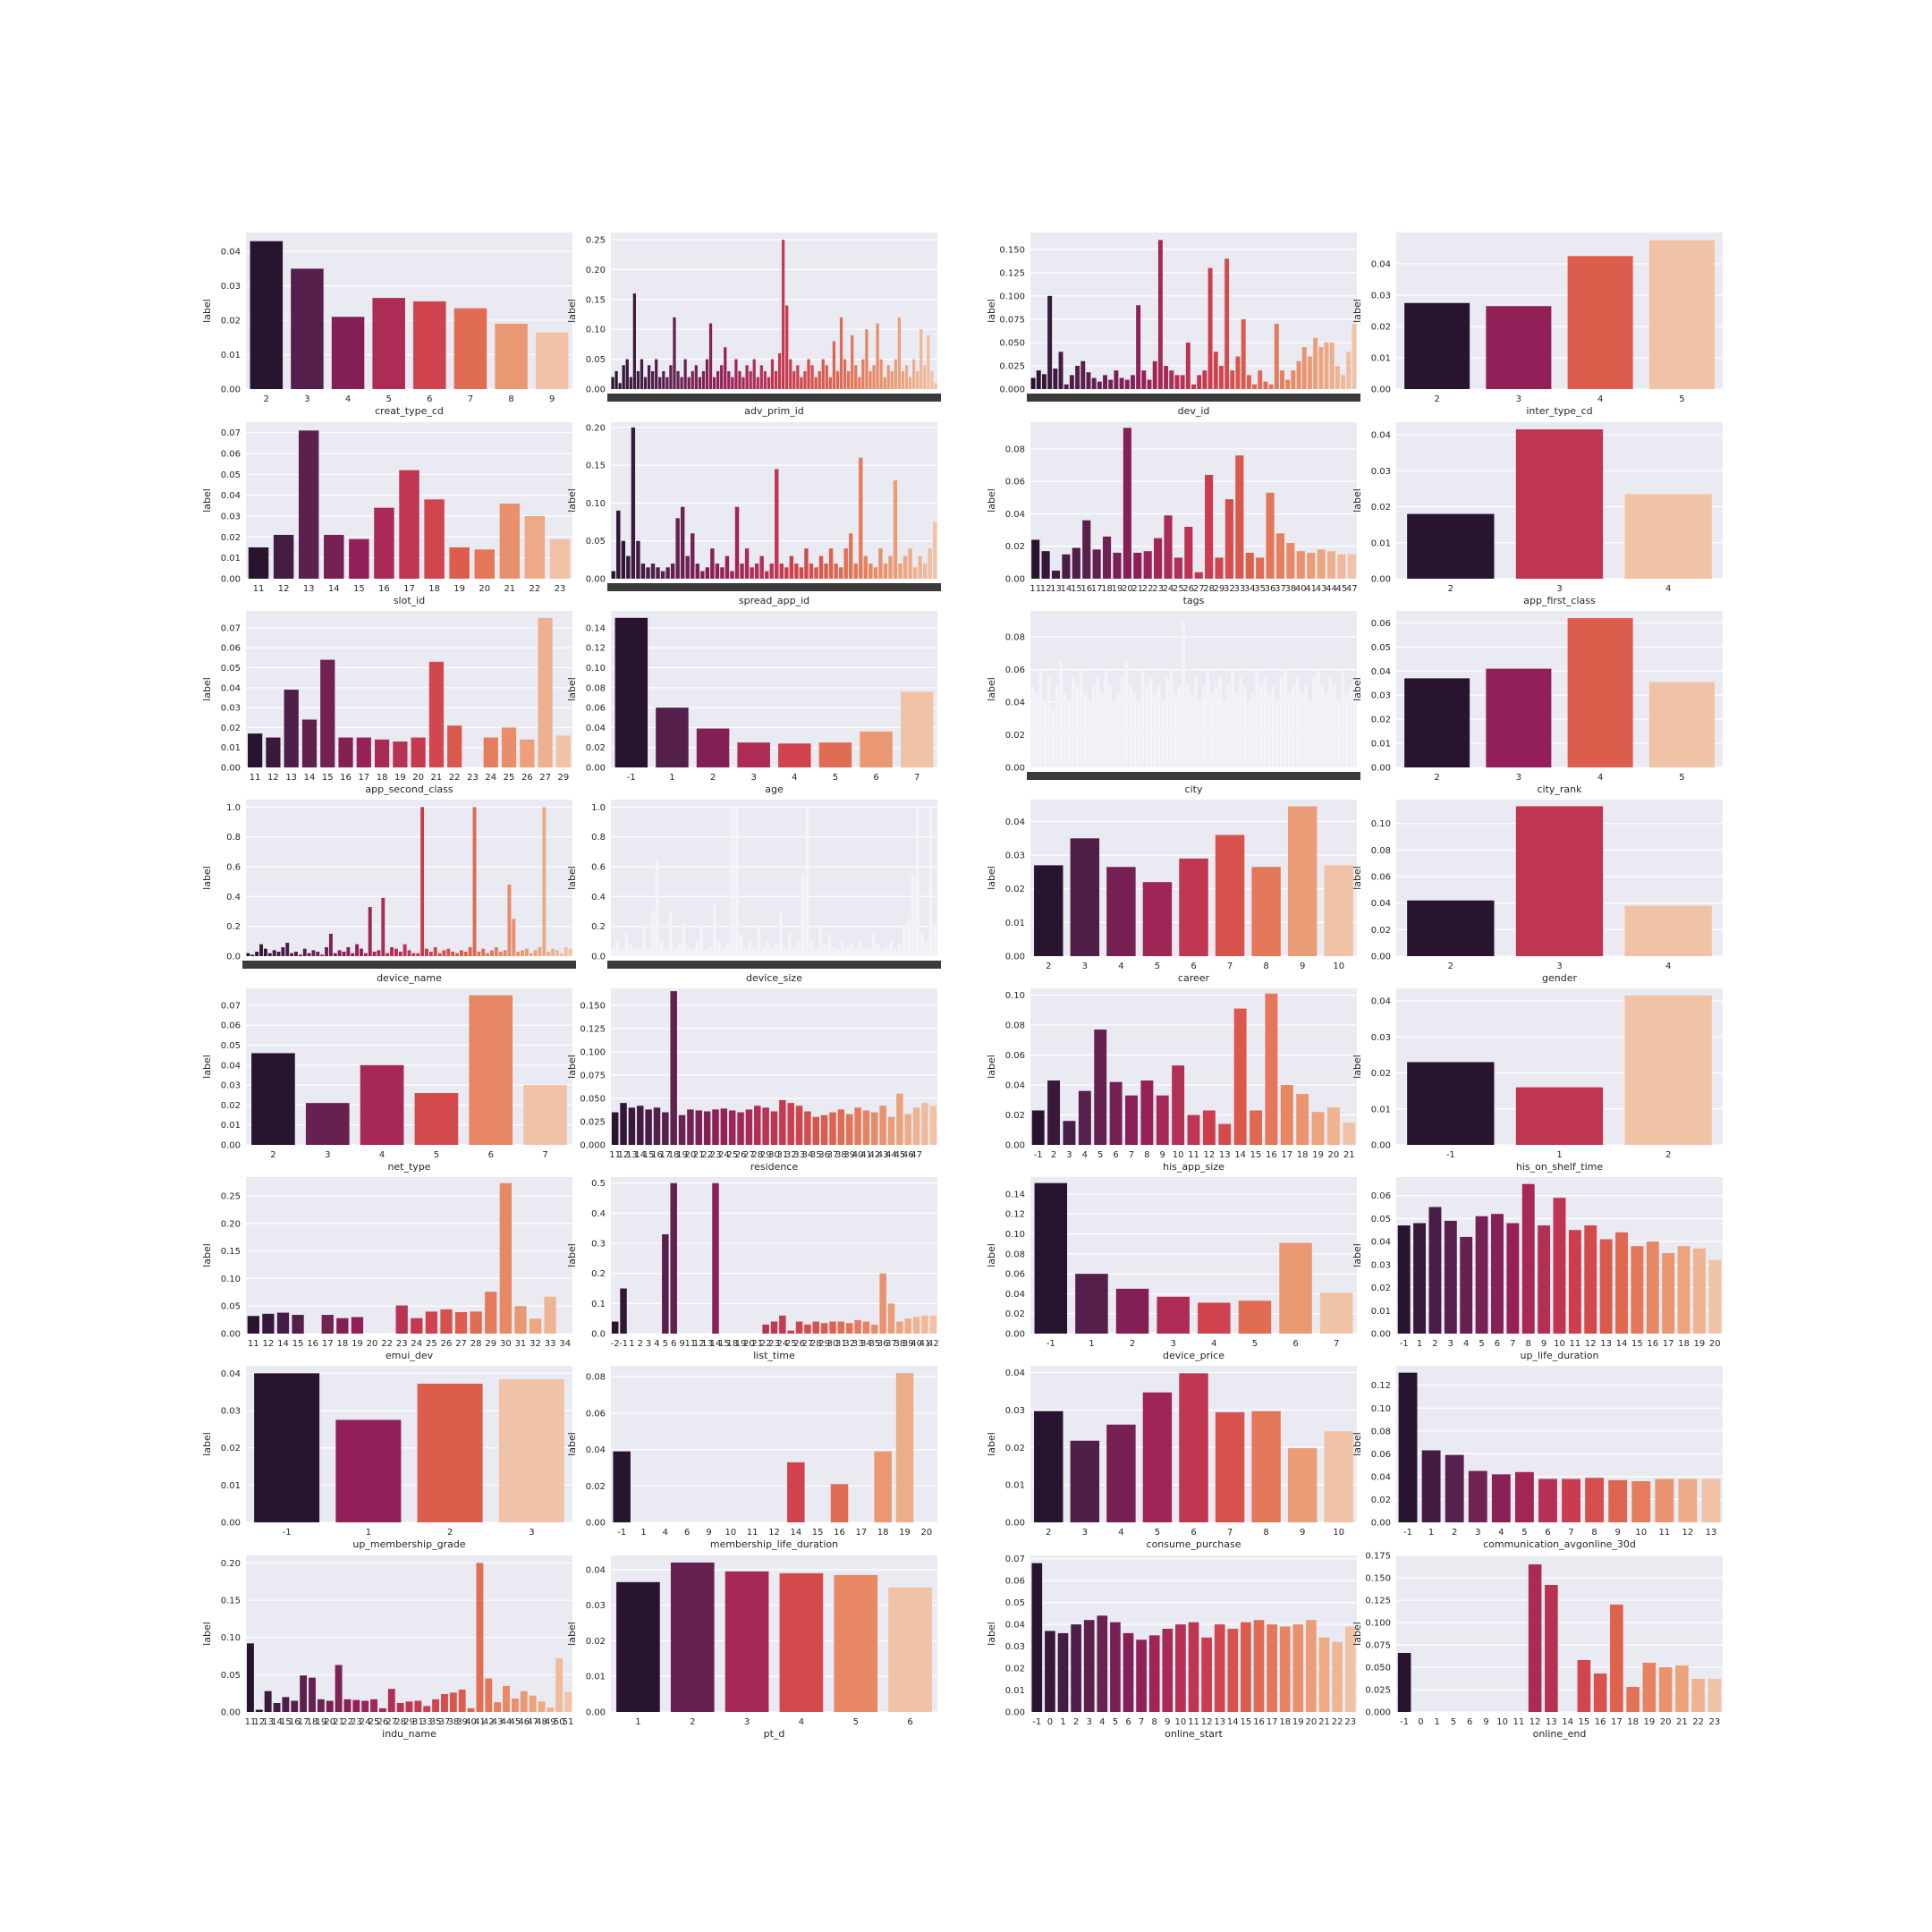 This screenshot has height=1932, width=1932. What do you see at coordinates (766, 1344) in the screenshot?
I see `x-tick-label: 22` at bounding box center [766, 1344].